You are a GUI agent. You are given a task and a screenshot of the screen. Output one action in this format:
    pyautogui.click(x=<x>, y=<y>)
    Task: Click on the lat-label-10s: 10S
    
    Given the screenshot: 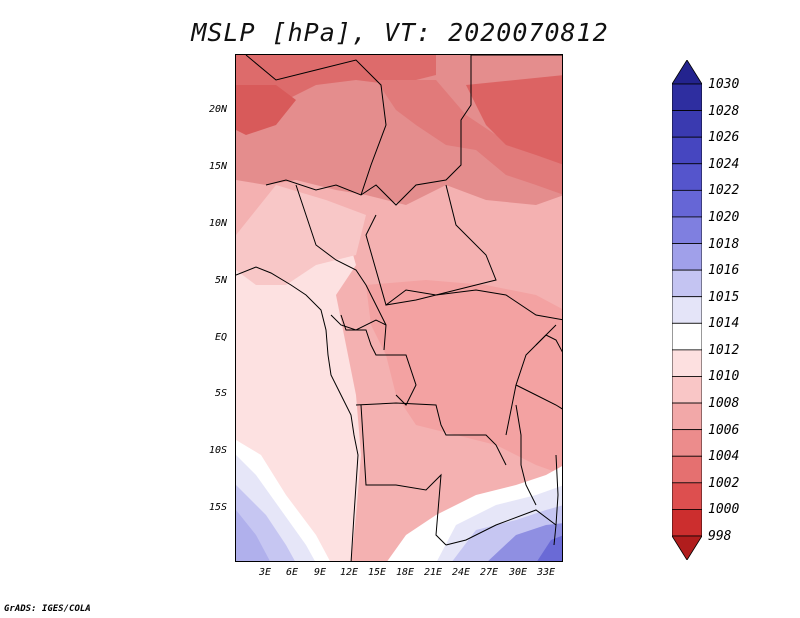 What is the action you would take?
    pyautogui.click(x=217, y=450)
    